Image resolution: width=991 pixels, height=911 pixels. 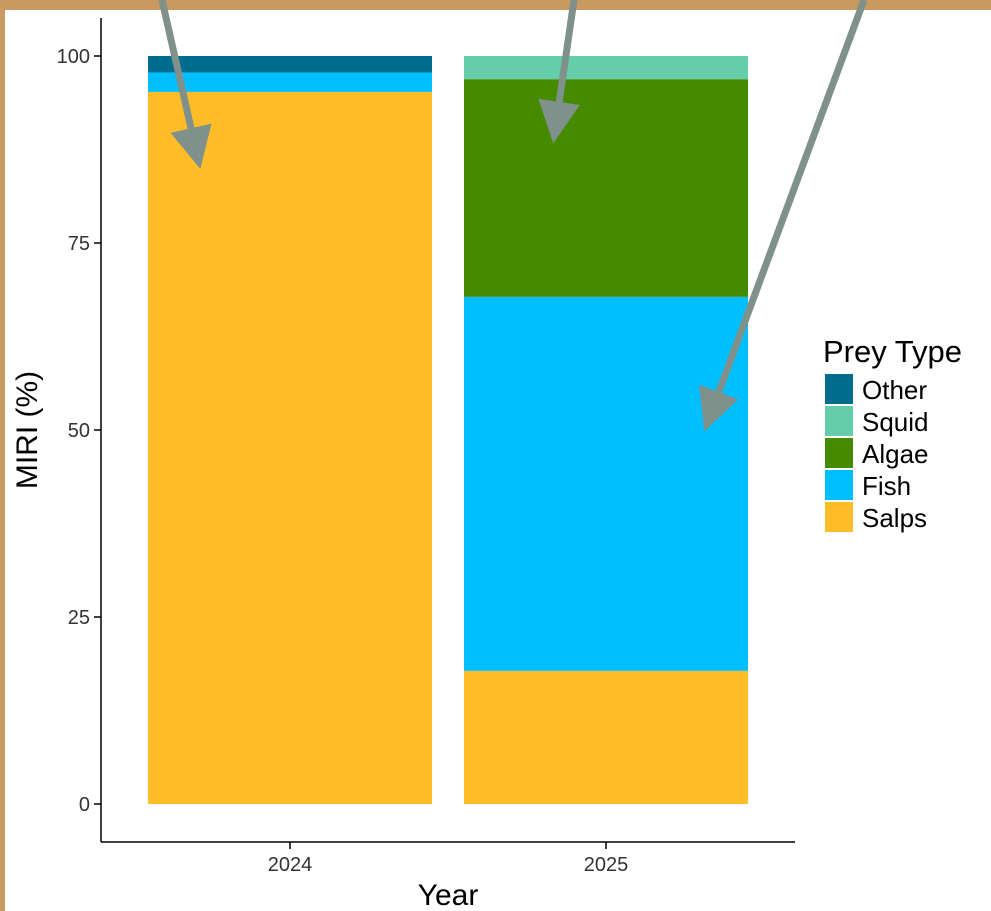 I want to click on bar-2025-squid, so click(x=606, y=68).